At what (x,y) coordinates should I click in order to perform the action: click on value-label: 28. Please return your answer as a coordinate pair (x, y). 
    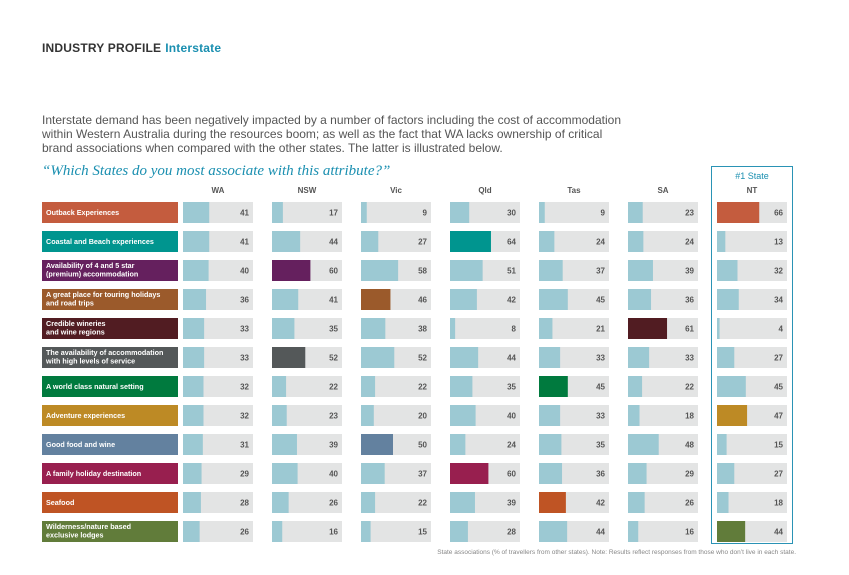
    Looking at the image, I should click on (244, 503).